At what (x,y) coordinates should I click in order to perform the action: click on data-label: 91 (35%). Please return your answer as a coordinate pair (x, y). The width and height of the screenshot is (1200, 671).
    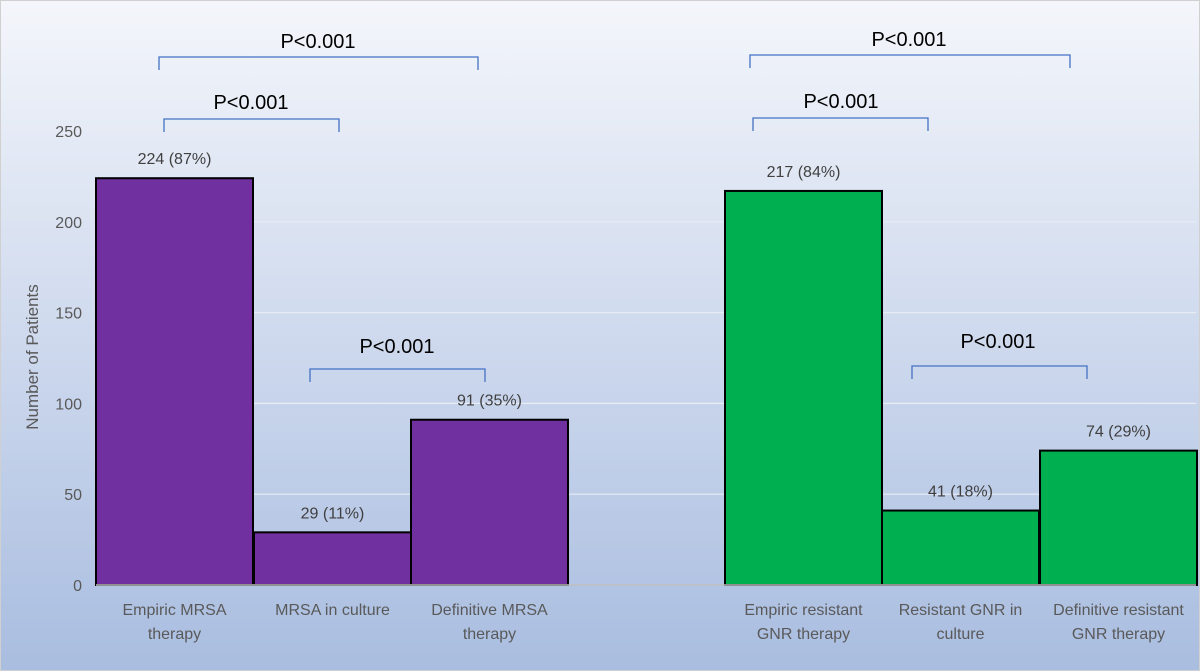
    Looking at the image, I should click on (489, 401).